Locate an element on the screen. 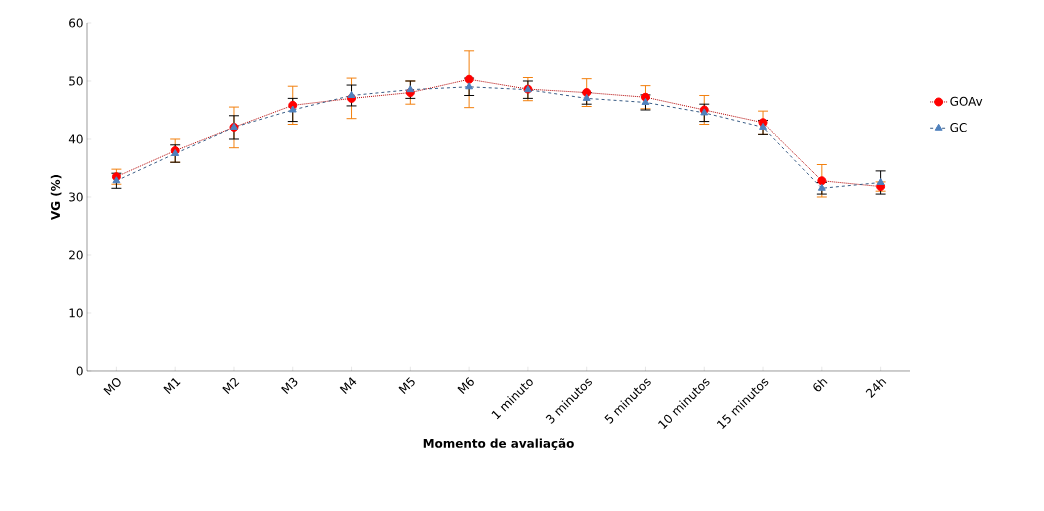 The image size is (1044, 511). legend-label: GC is located at coordinates (958, 128).